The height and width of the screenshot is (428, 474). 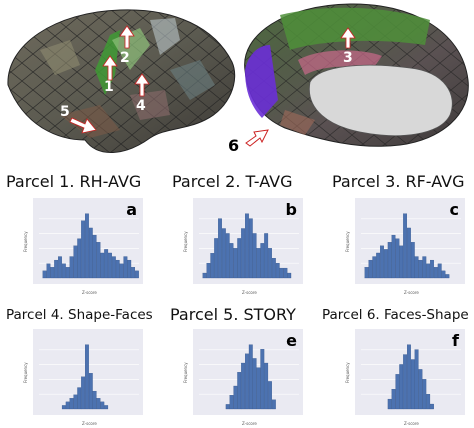 What do you see at coordinates (398, 181) in the screenshot?
I see `panel-title-c: Parcel 3. RF-AVG` at bounding box center [398, 181].